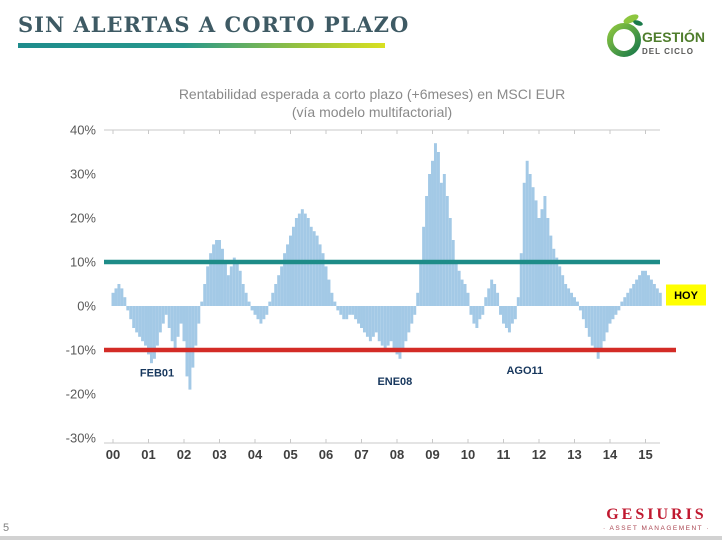  What do you see at coordinates (394, 382) in the screenshot?
I see `annotation-ene08: ENE08` at bounding box center [394, 382].